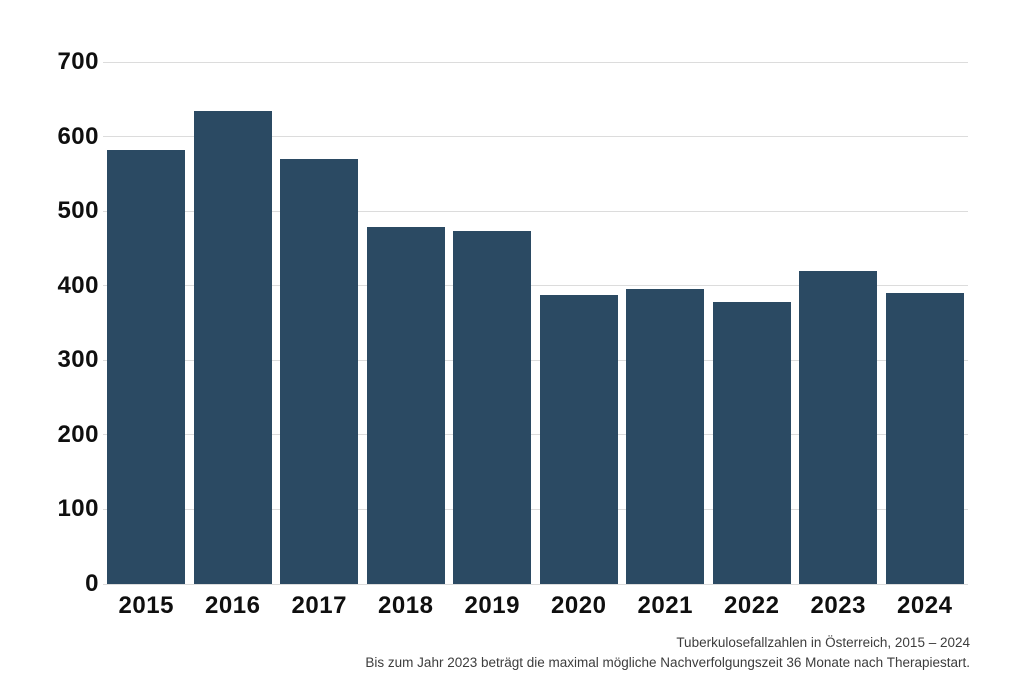 The height and width of the screenshot is (683, 1024). Describe the element at coordinates (78, 360) in the screenshot. I see `y-tick-label-300: 300` at that location.